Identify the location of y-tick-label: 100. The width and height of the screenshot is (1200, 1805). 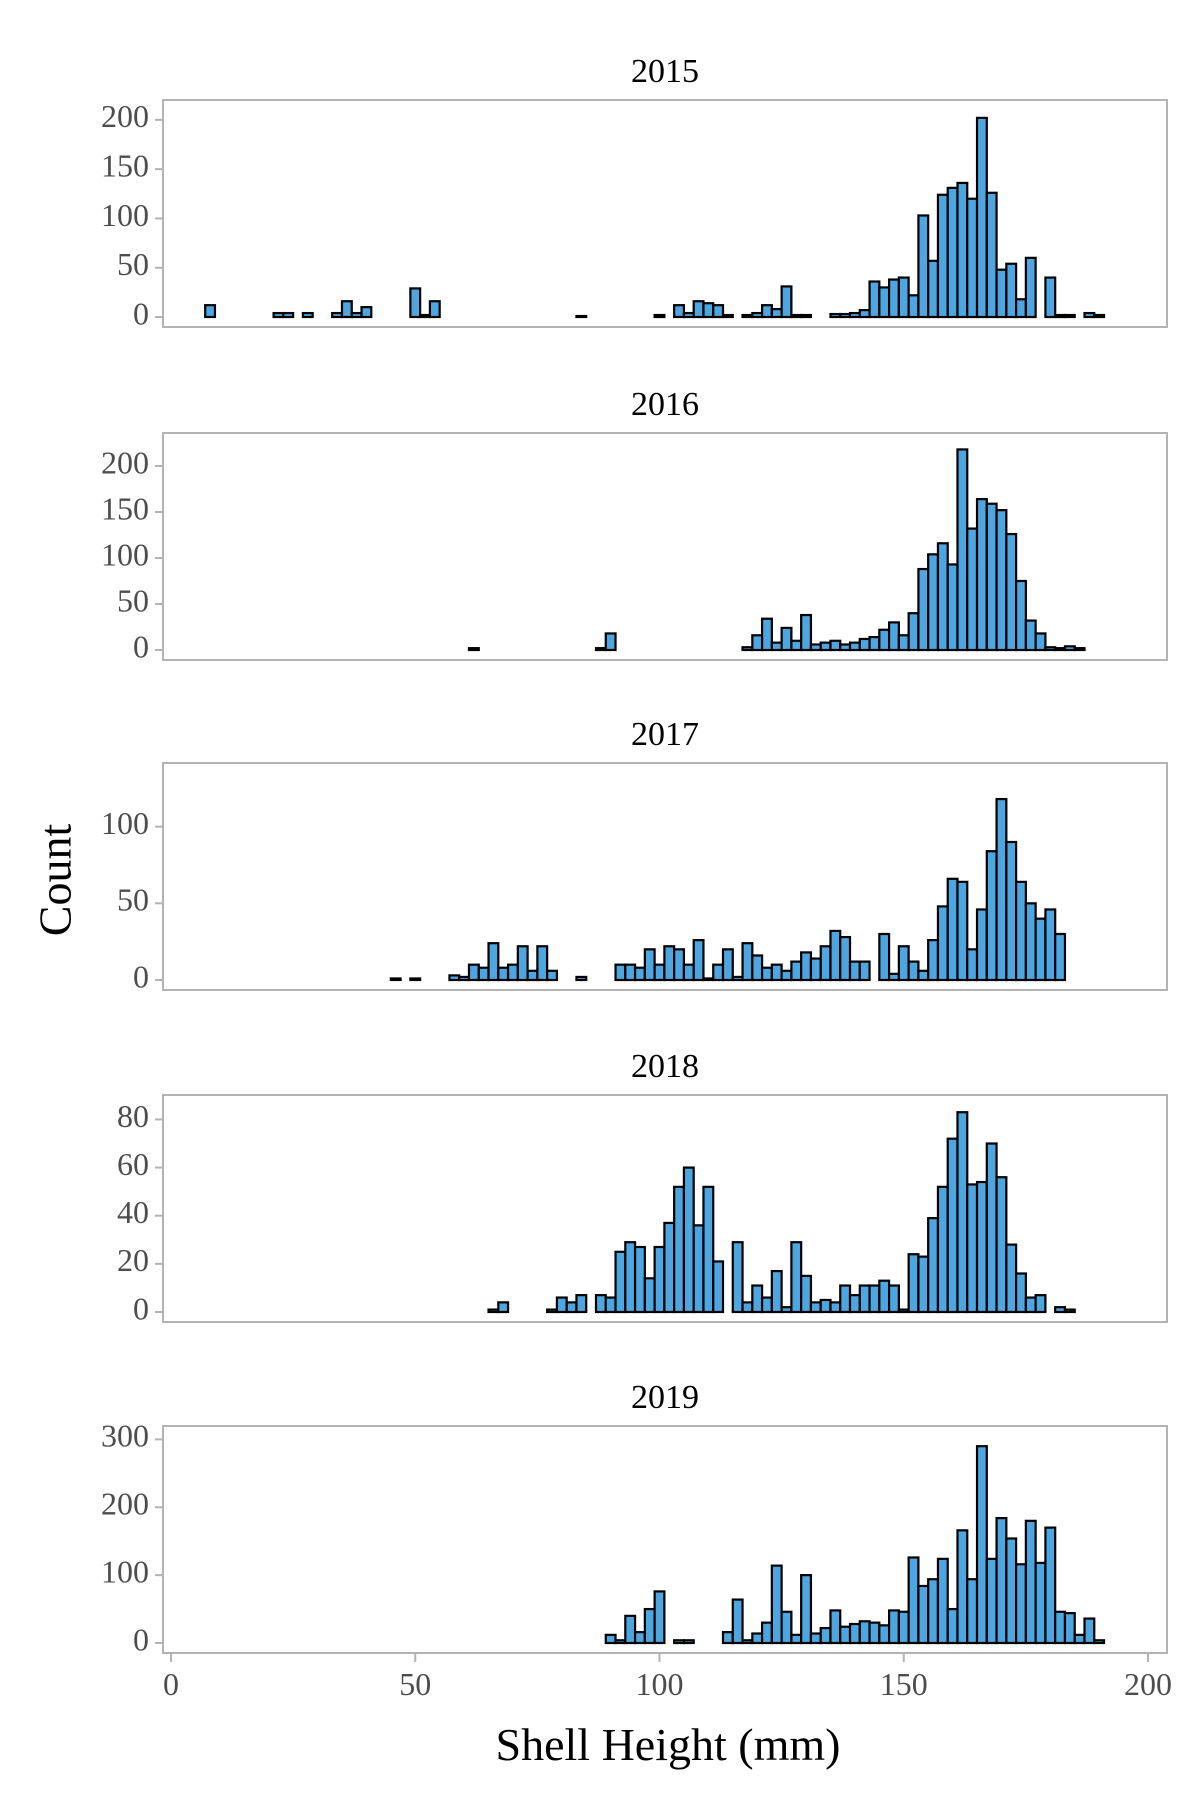
(125, 554).